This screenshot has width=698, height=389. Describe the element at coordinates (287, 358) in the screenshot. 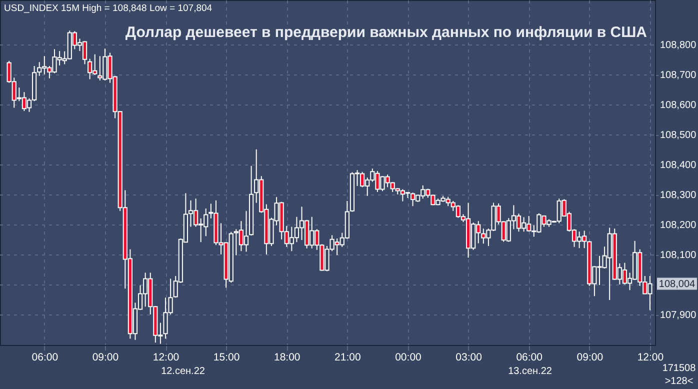

I see `x-tick-label: 18:00` at that location.